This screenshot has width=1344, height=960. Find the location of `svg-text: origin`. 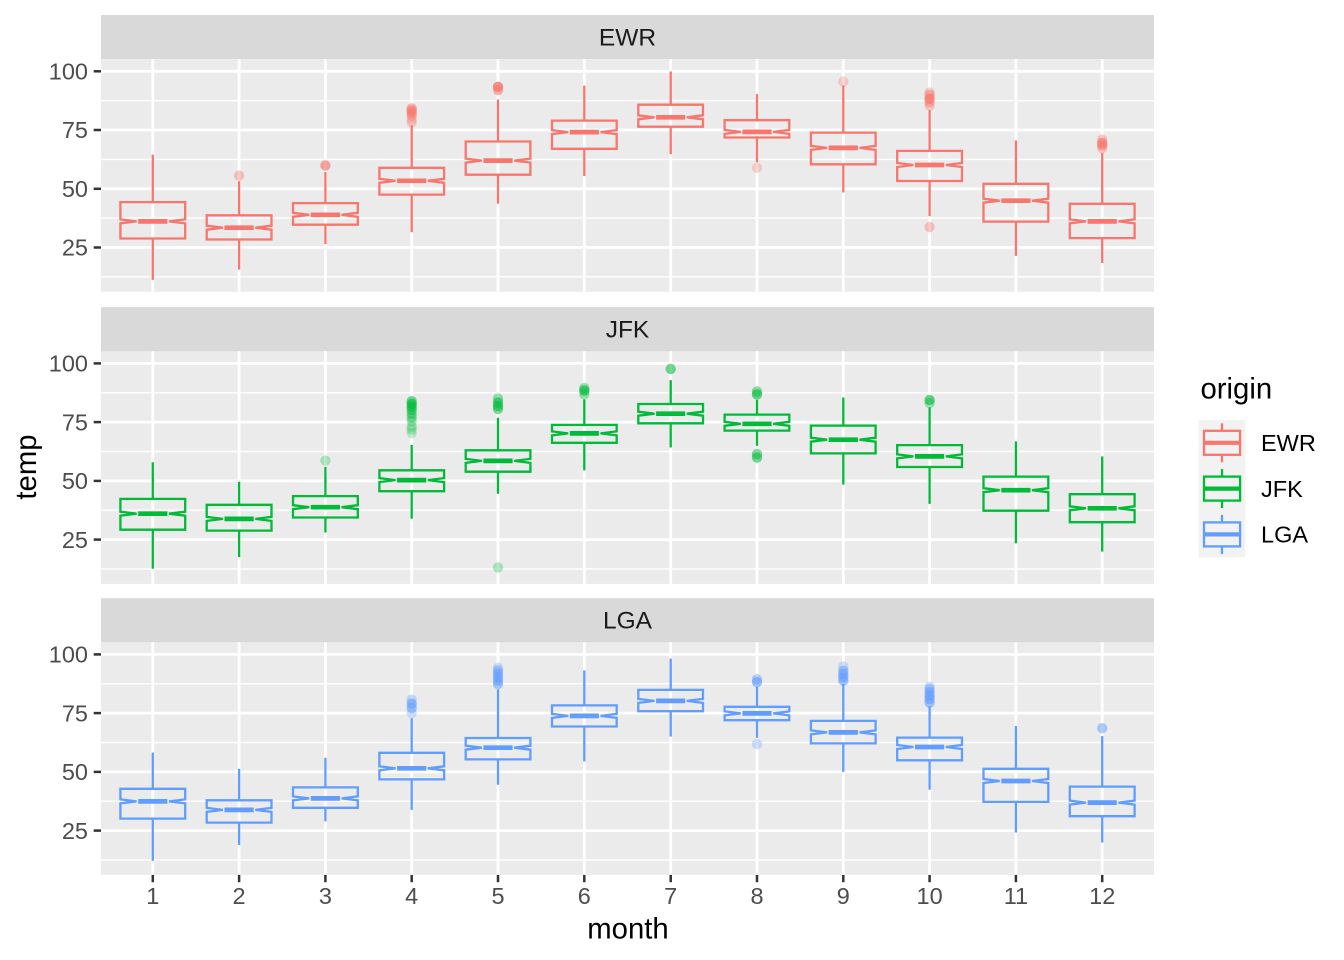

svg-text: origin is located at coordinates (1237, 388).